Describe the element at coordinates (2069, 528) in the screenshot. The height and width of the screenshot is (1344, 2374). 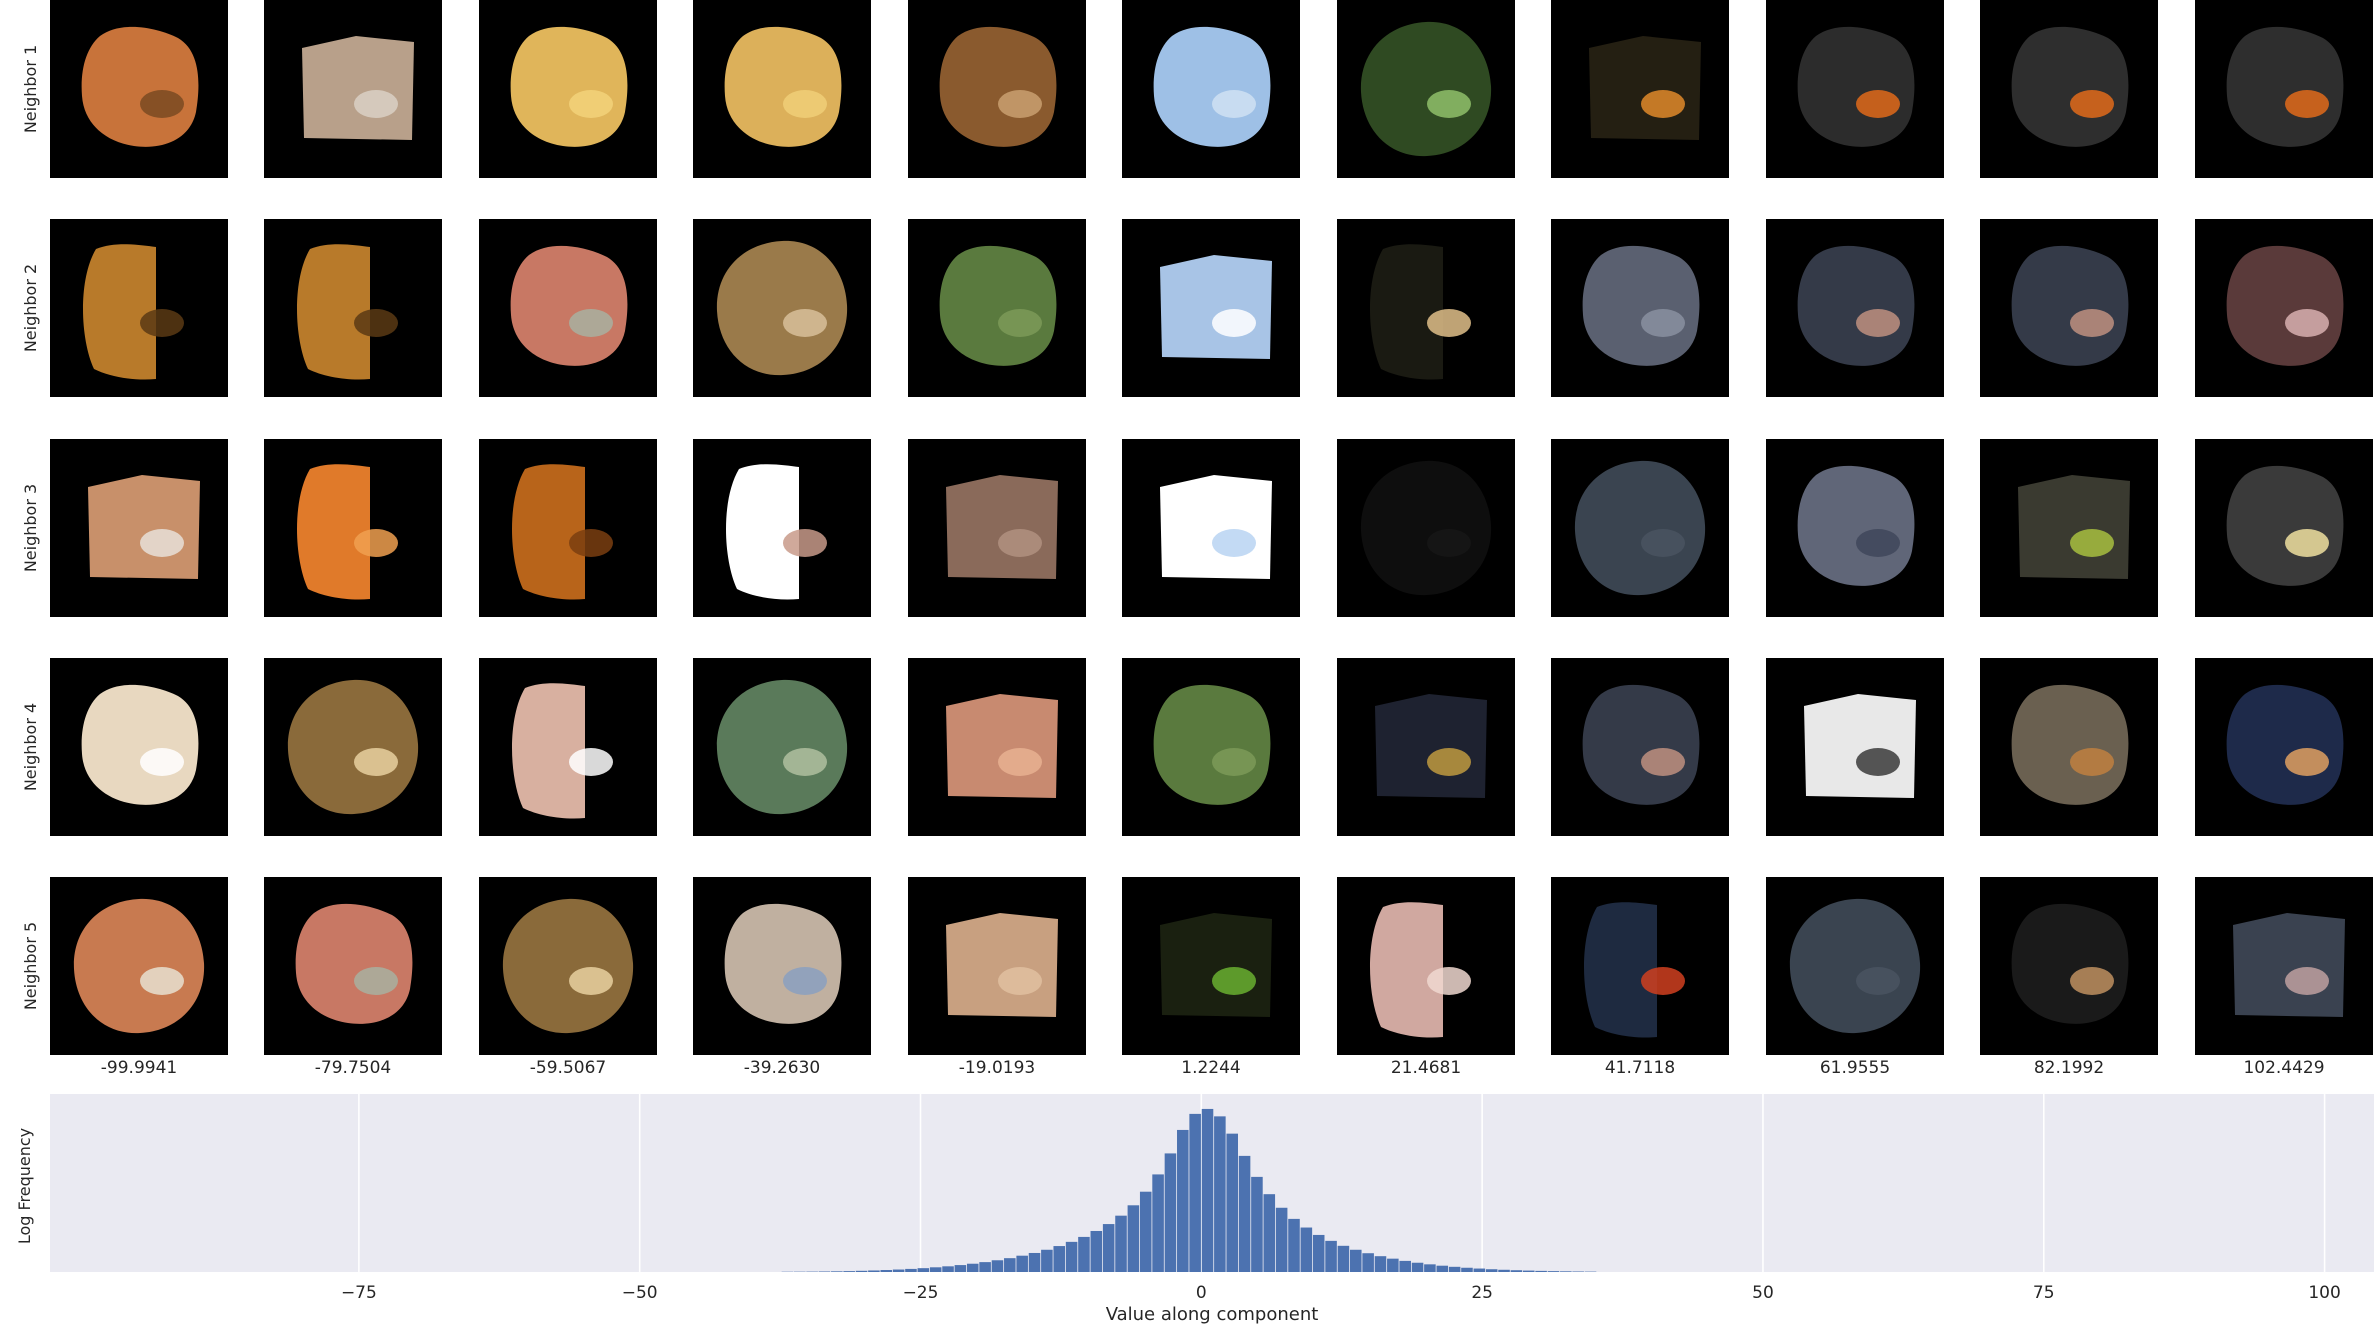
I see `neighbor-image-r3-c10` at that location.